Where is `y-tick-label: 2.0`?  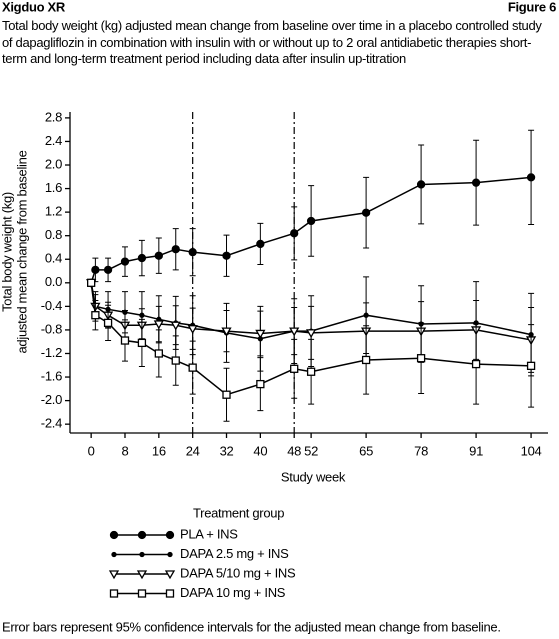
y-tick-label: 2.0 is located at coordinates (53, 163).